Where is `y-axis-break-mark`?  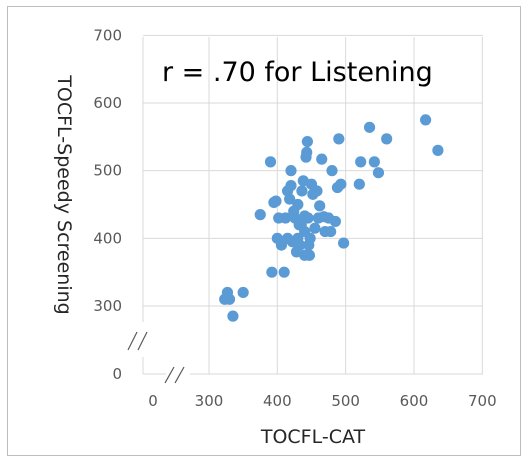
y-axis-break-mark is located at coordinates (137, 341).